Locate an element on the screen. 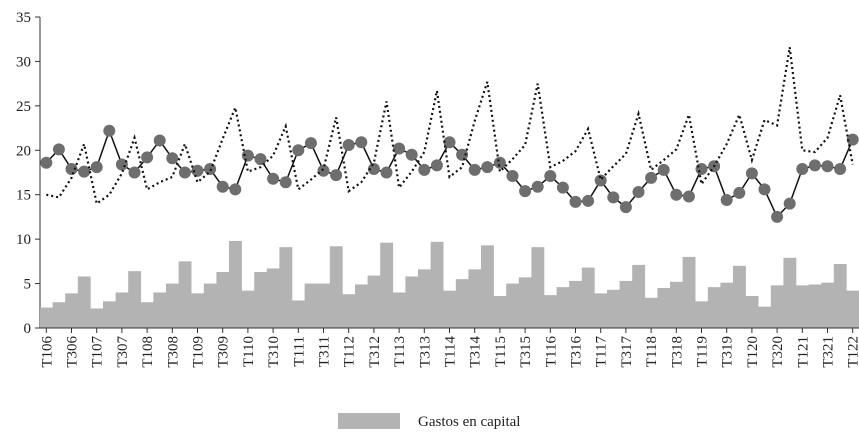  x-tick-label: T109 is located at coordinates (199, 352).